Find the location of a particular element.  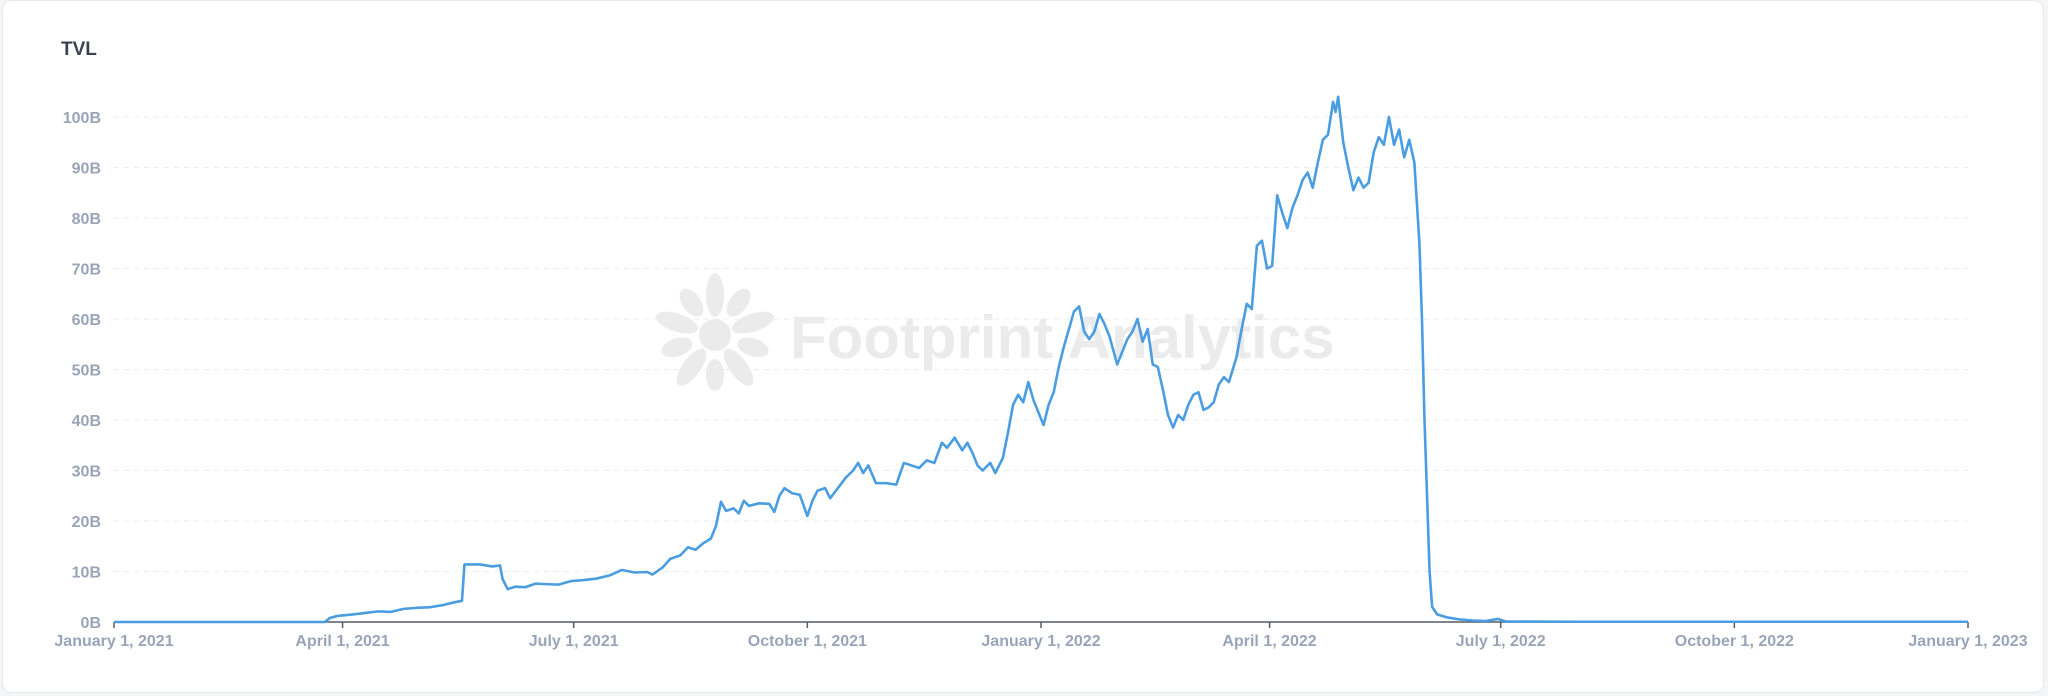

y-tick-label: 50B is located at coordinates (86, 371).